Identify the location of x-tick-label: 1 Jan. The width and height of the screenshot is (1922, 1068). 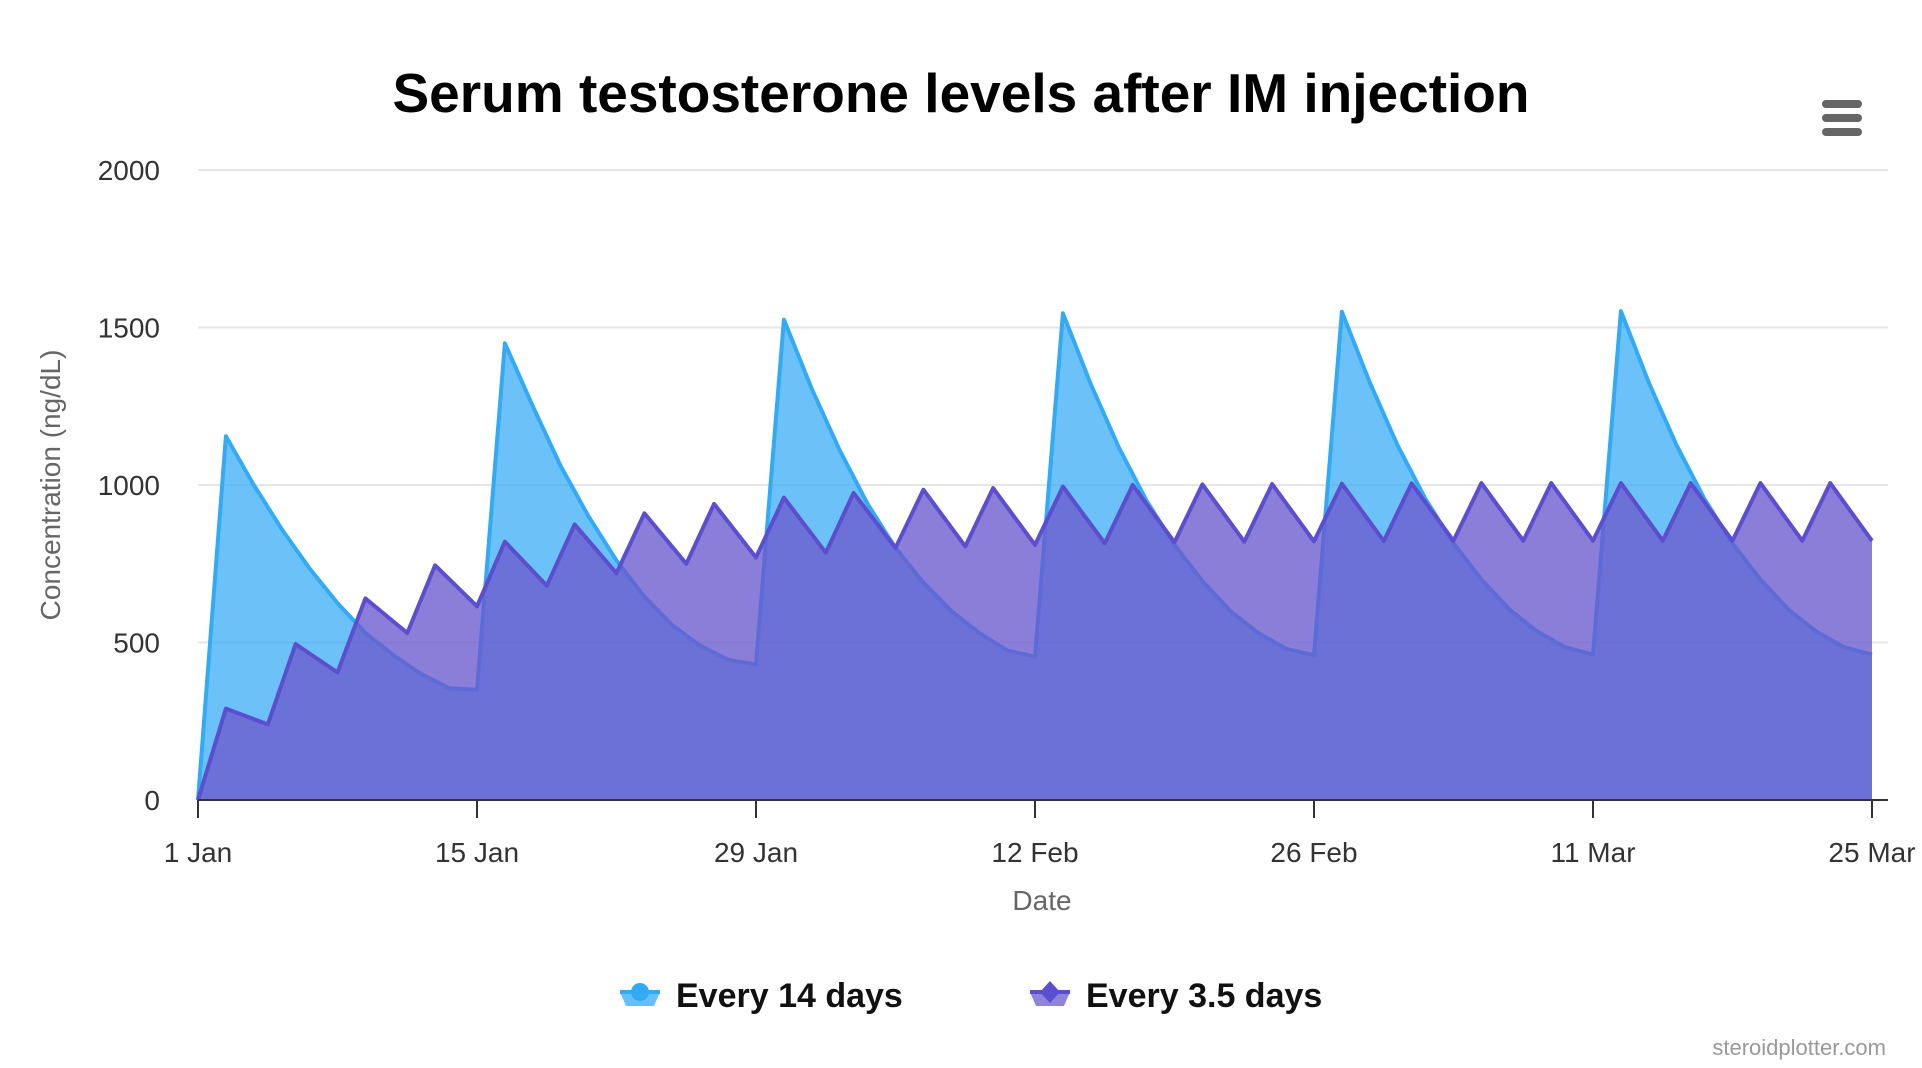
(198, 852).